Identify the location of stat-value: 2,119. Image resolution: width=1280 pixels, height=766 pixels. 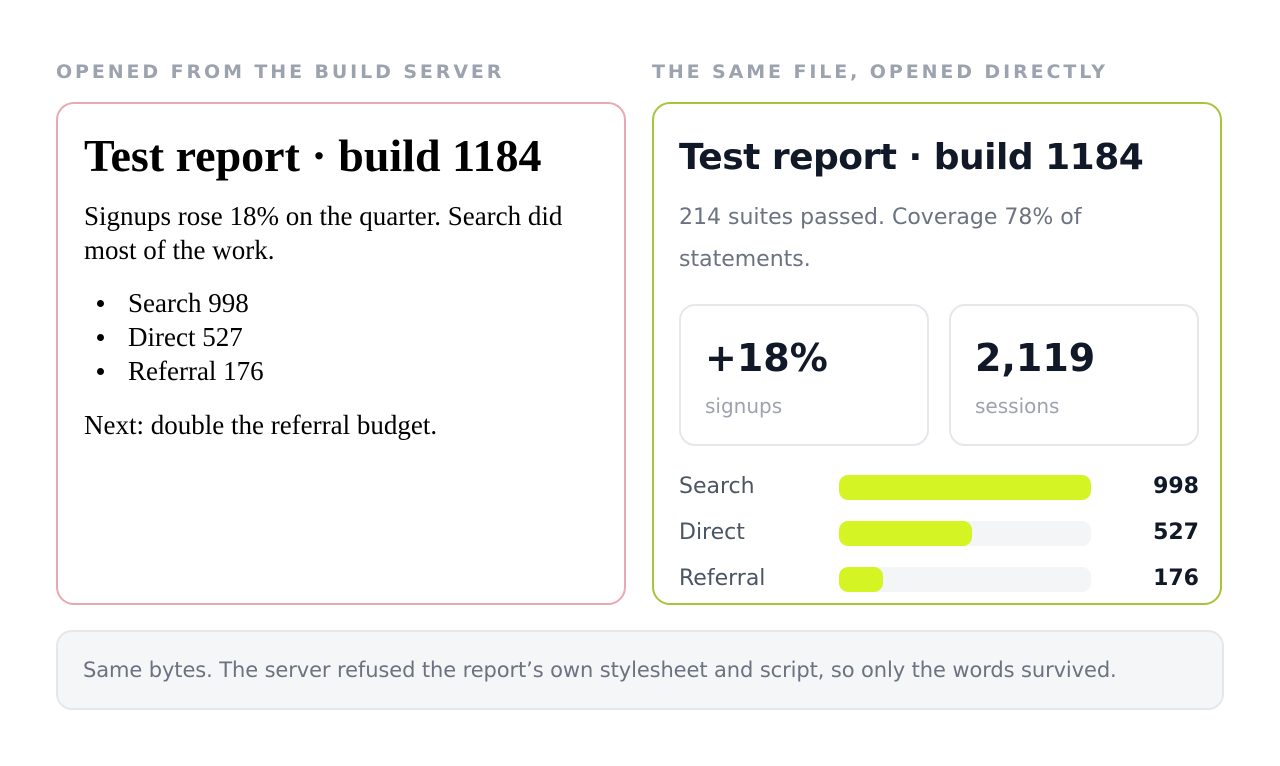
(1035, 358).